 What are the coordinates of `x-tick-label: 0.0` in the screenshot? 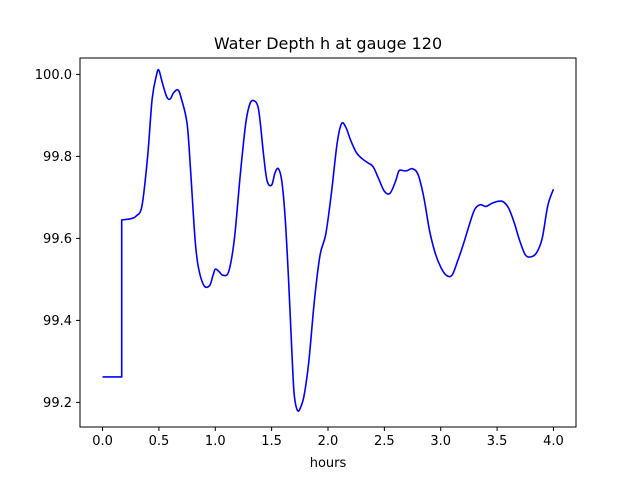 It's located at (102, 441).